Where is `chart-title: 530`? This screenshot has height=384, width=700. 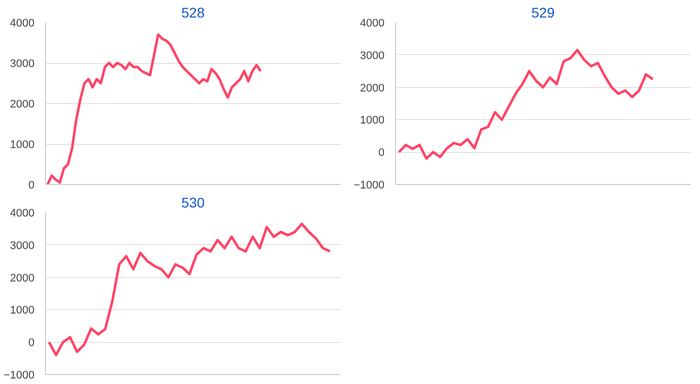
chart-title: 530 is located at coordinates (193, 202).